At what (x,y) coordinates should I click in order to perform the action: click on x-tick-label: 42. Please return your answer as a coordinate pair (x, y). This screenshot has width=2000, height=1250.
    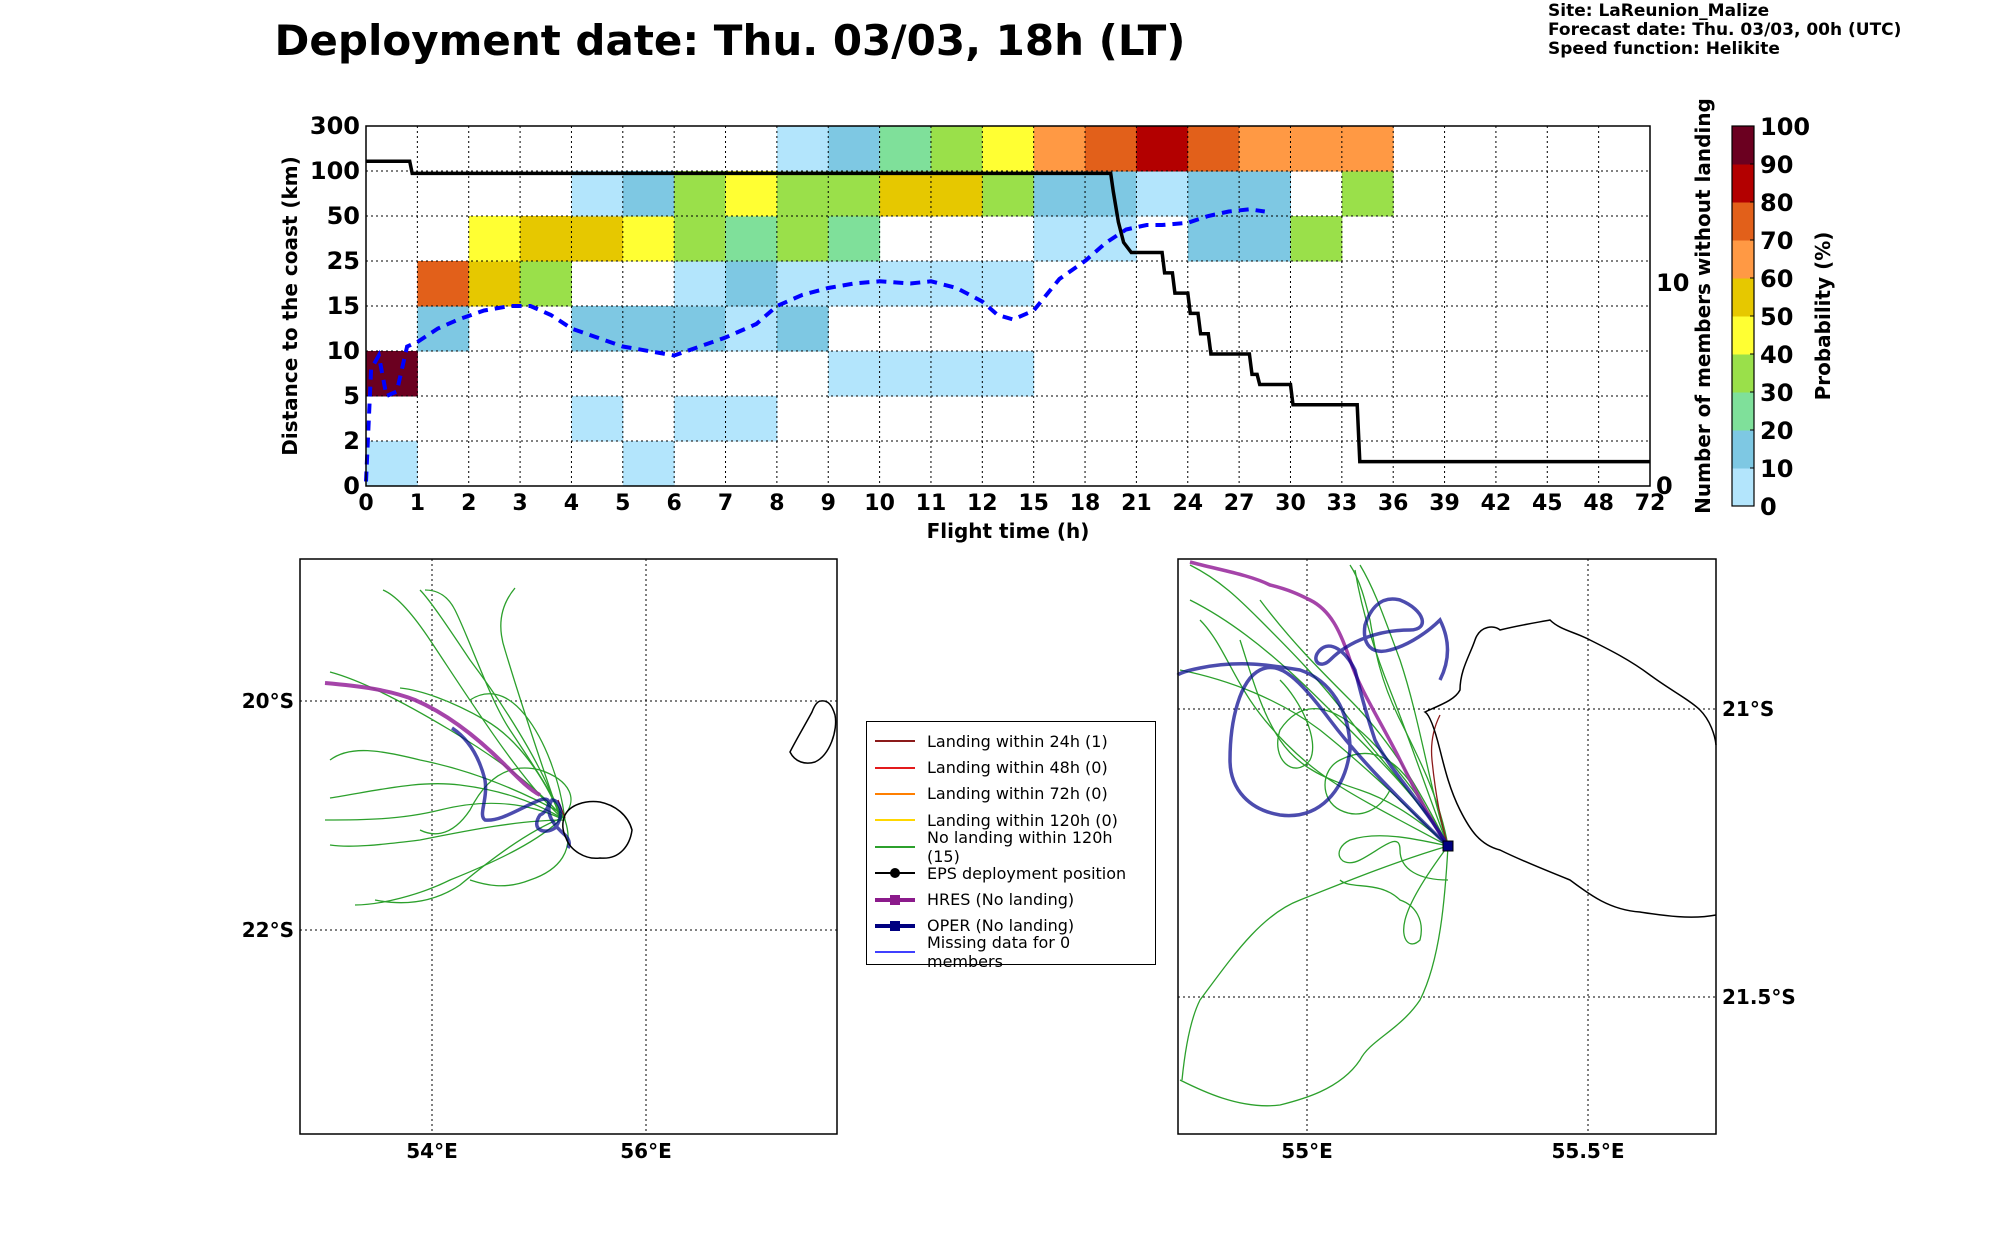
    Looking at the image, I should click on (1496, 503).